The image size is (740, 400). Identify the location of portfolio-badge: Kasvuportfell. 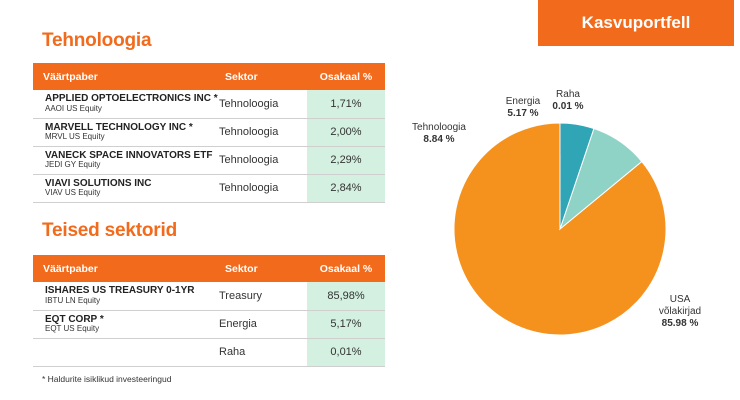
(636, 23).